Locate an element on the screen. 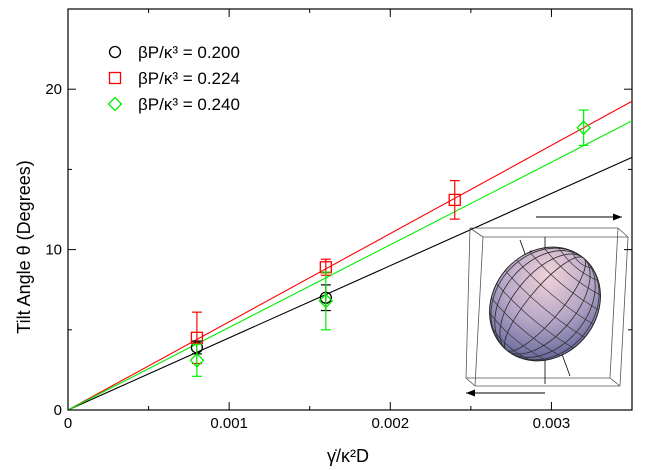  legend-label: βP/κ³ = 0.200 is located at coordinates (189, 52).